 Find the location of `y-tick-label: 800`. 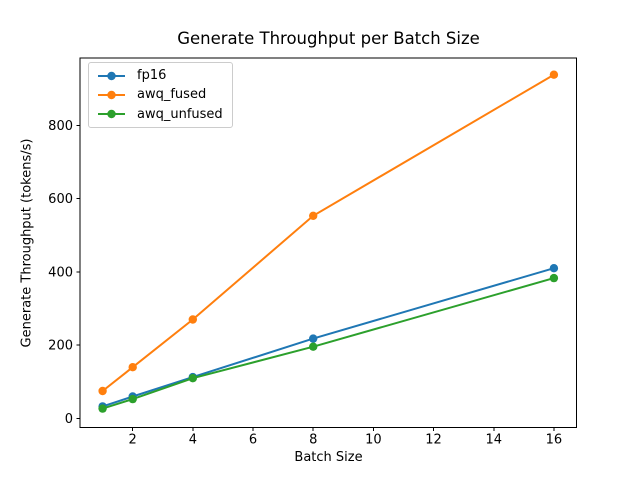

y-tick-label: 800 is located at coordinates (60, 126).